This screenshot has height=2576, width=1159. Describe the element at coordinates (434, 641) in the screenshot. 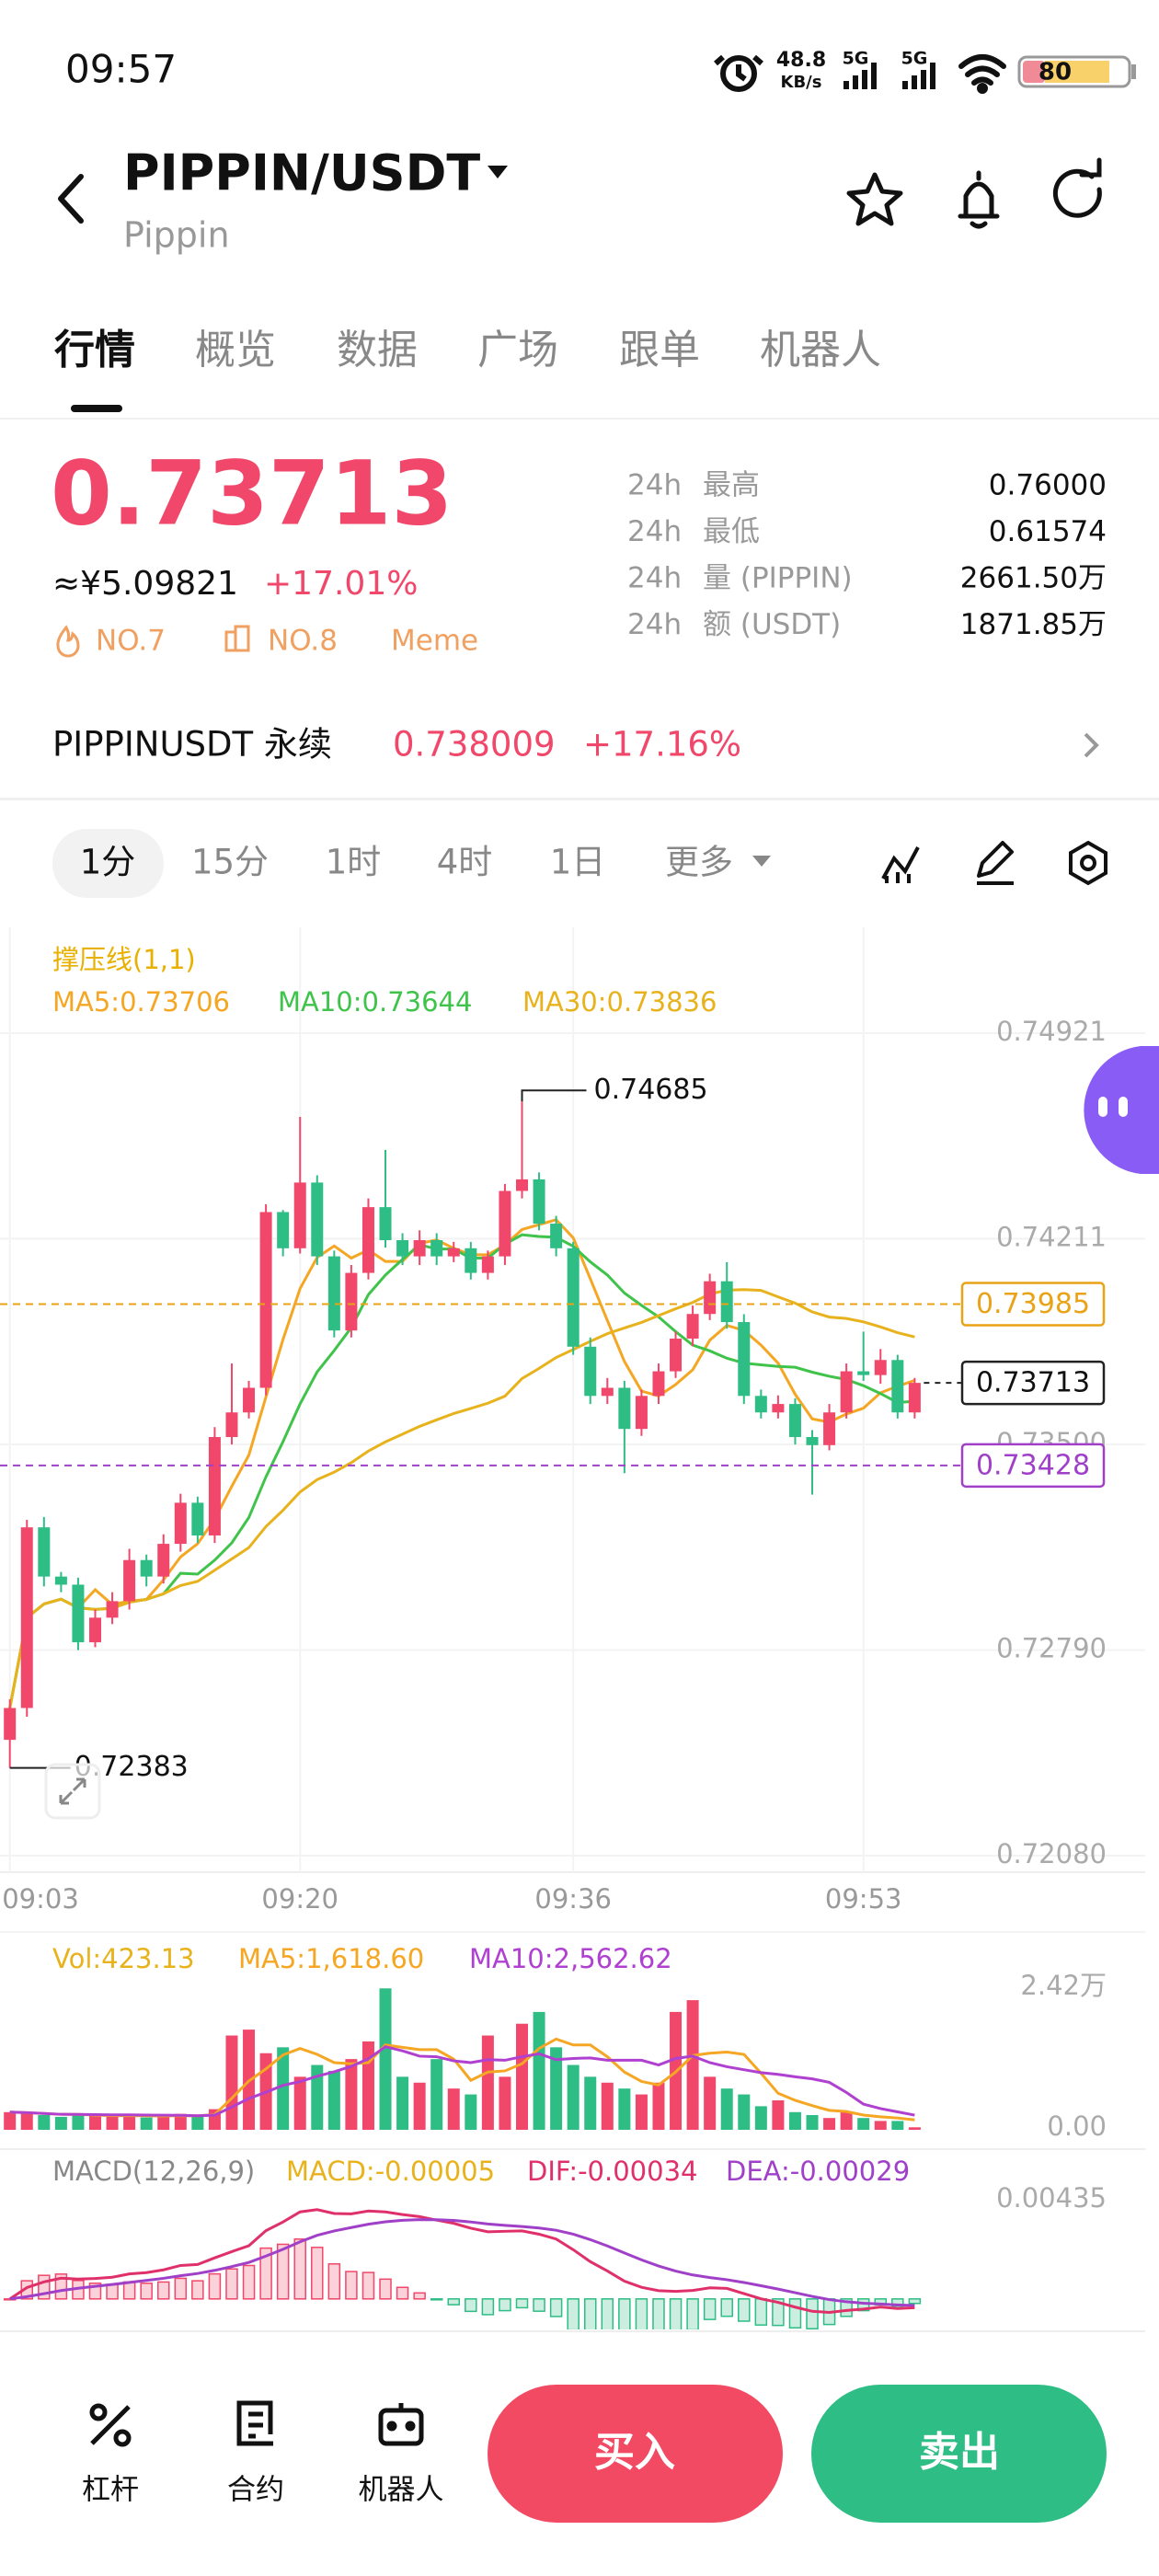

I see `category-tag: Meme` at that location.